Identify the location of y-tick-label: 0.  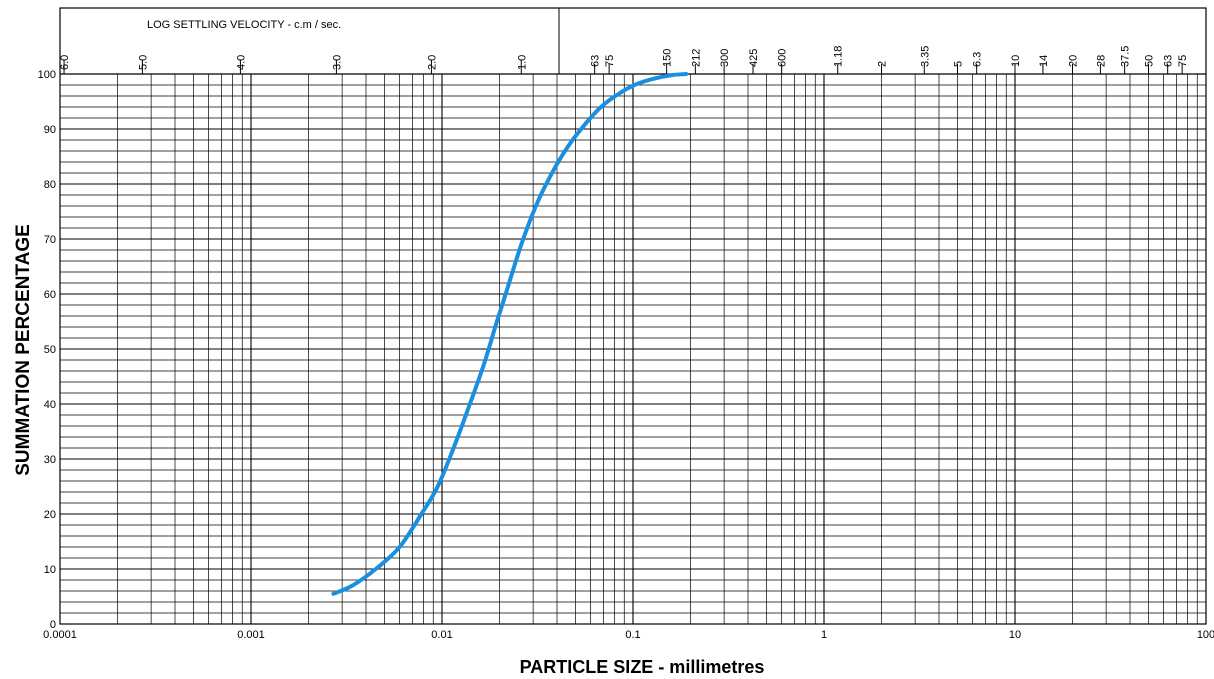
(53, 625).